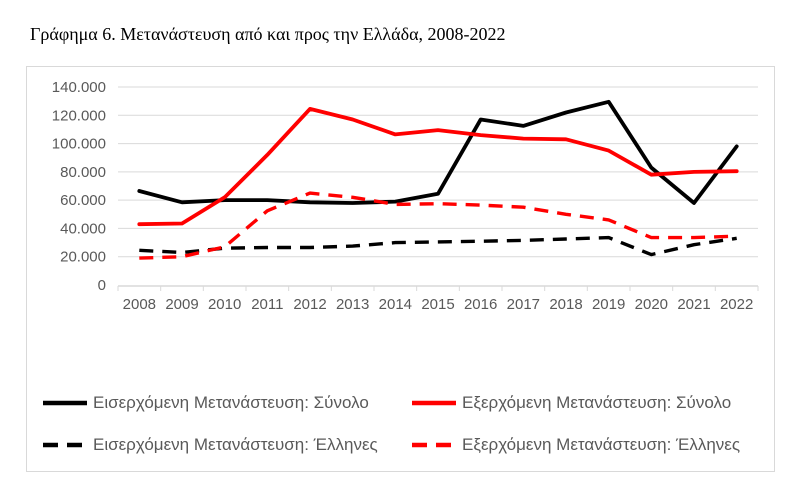  Describe the element at coordinates (601, 444) in the screenshot. I see `legend-label: Εξερχόμενη Μετανάστευση: Έλληνες` at that location.